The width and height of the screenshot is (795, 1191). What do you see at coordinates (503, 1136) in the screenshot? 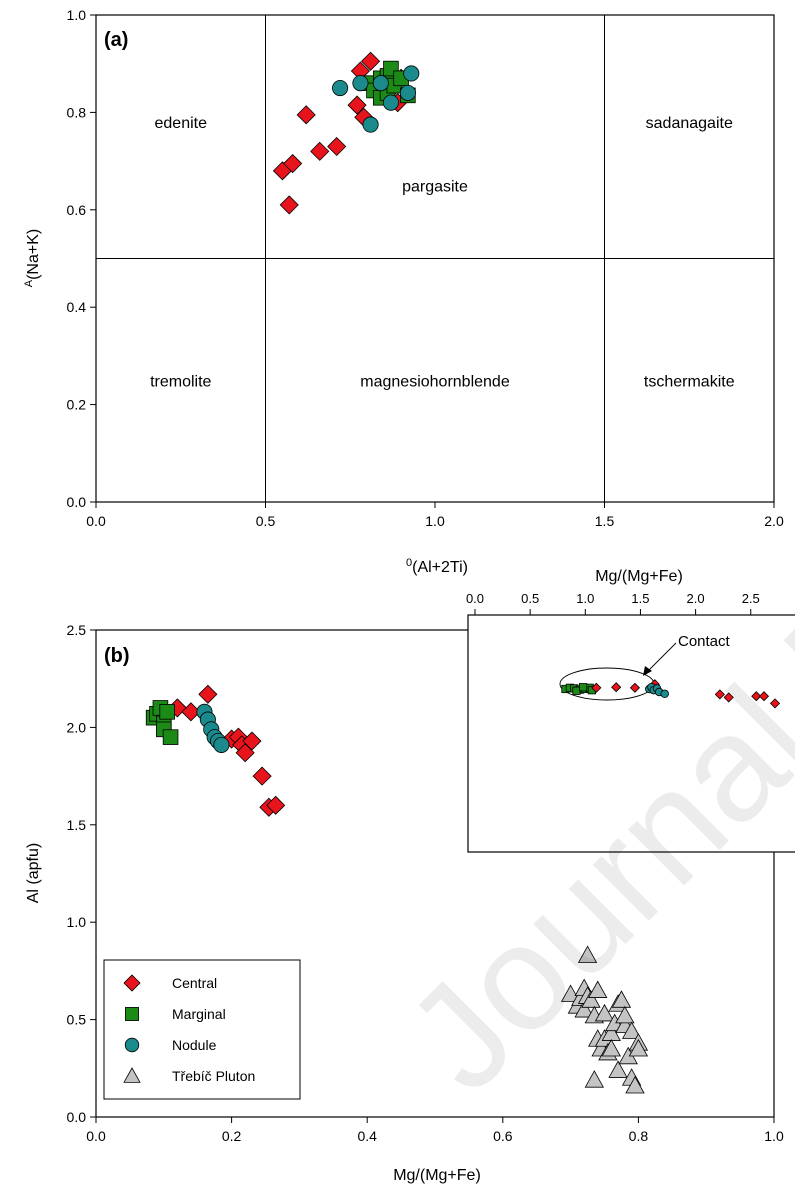
I see `panel-b-x-tick-label: 0.6` at bounding box center [503, 1136].